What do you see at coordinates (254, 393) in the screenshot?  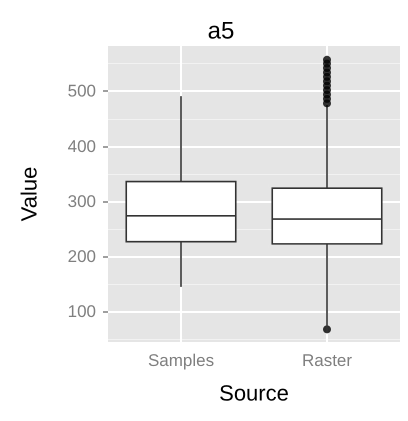 I see `x-axis-title: Source` at bounding box center [254, 393].